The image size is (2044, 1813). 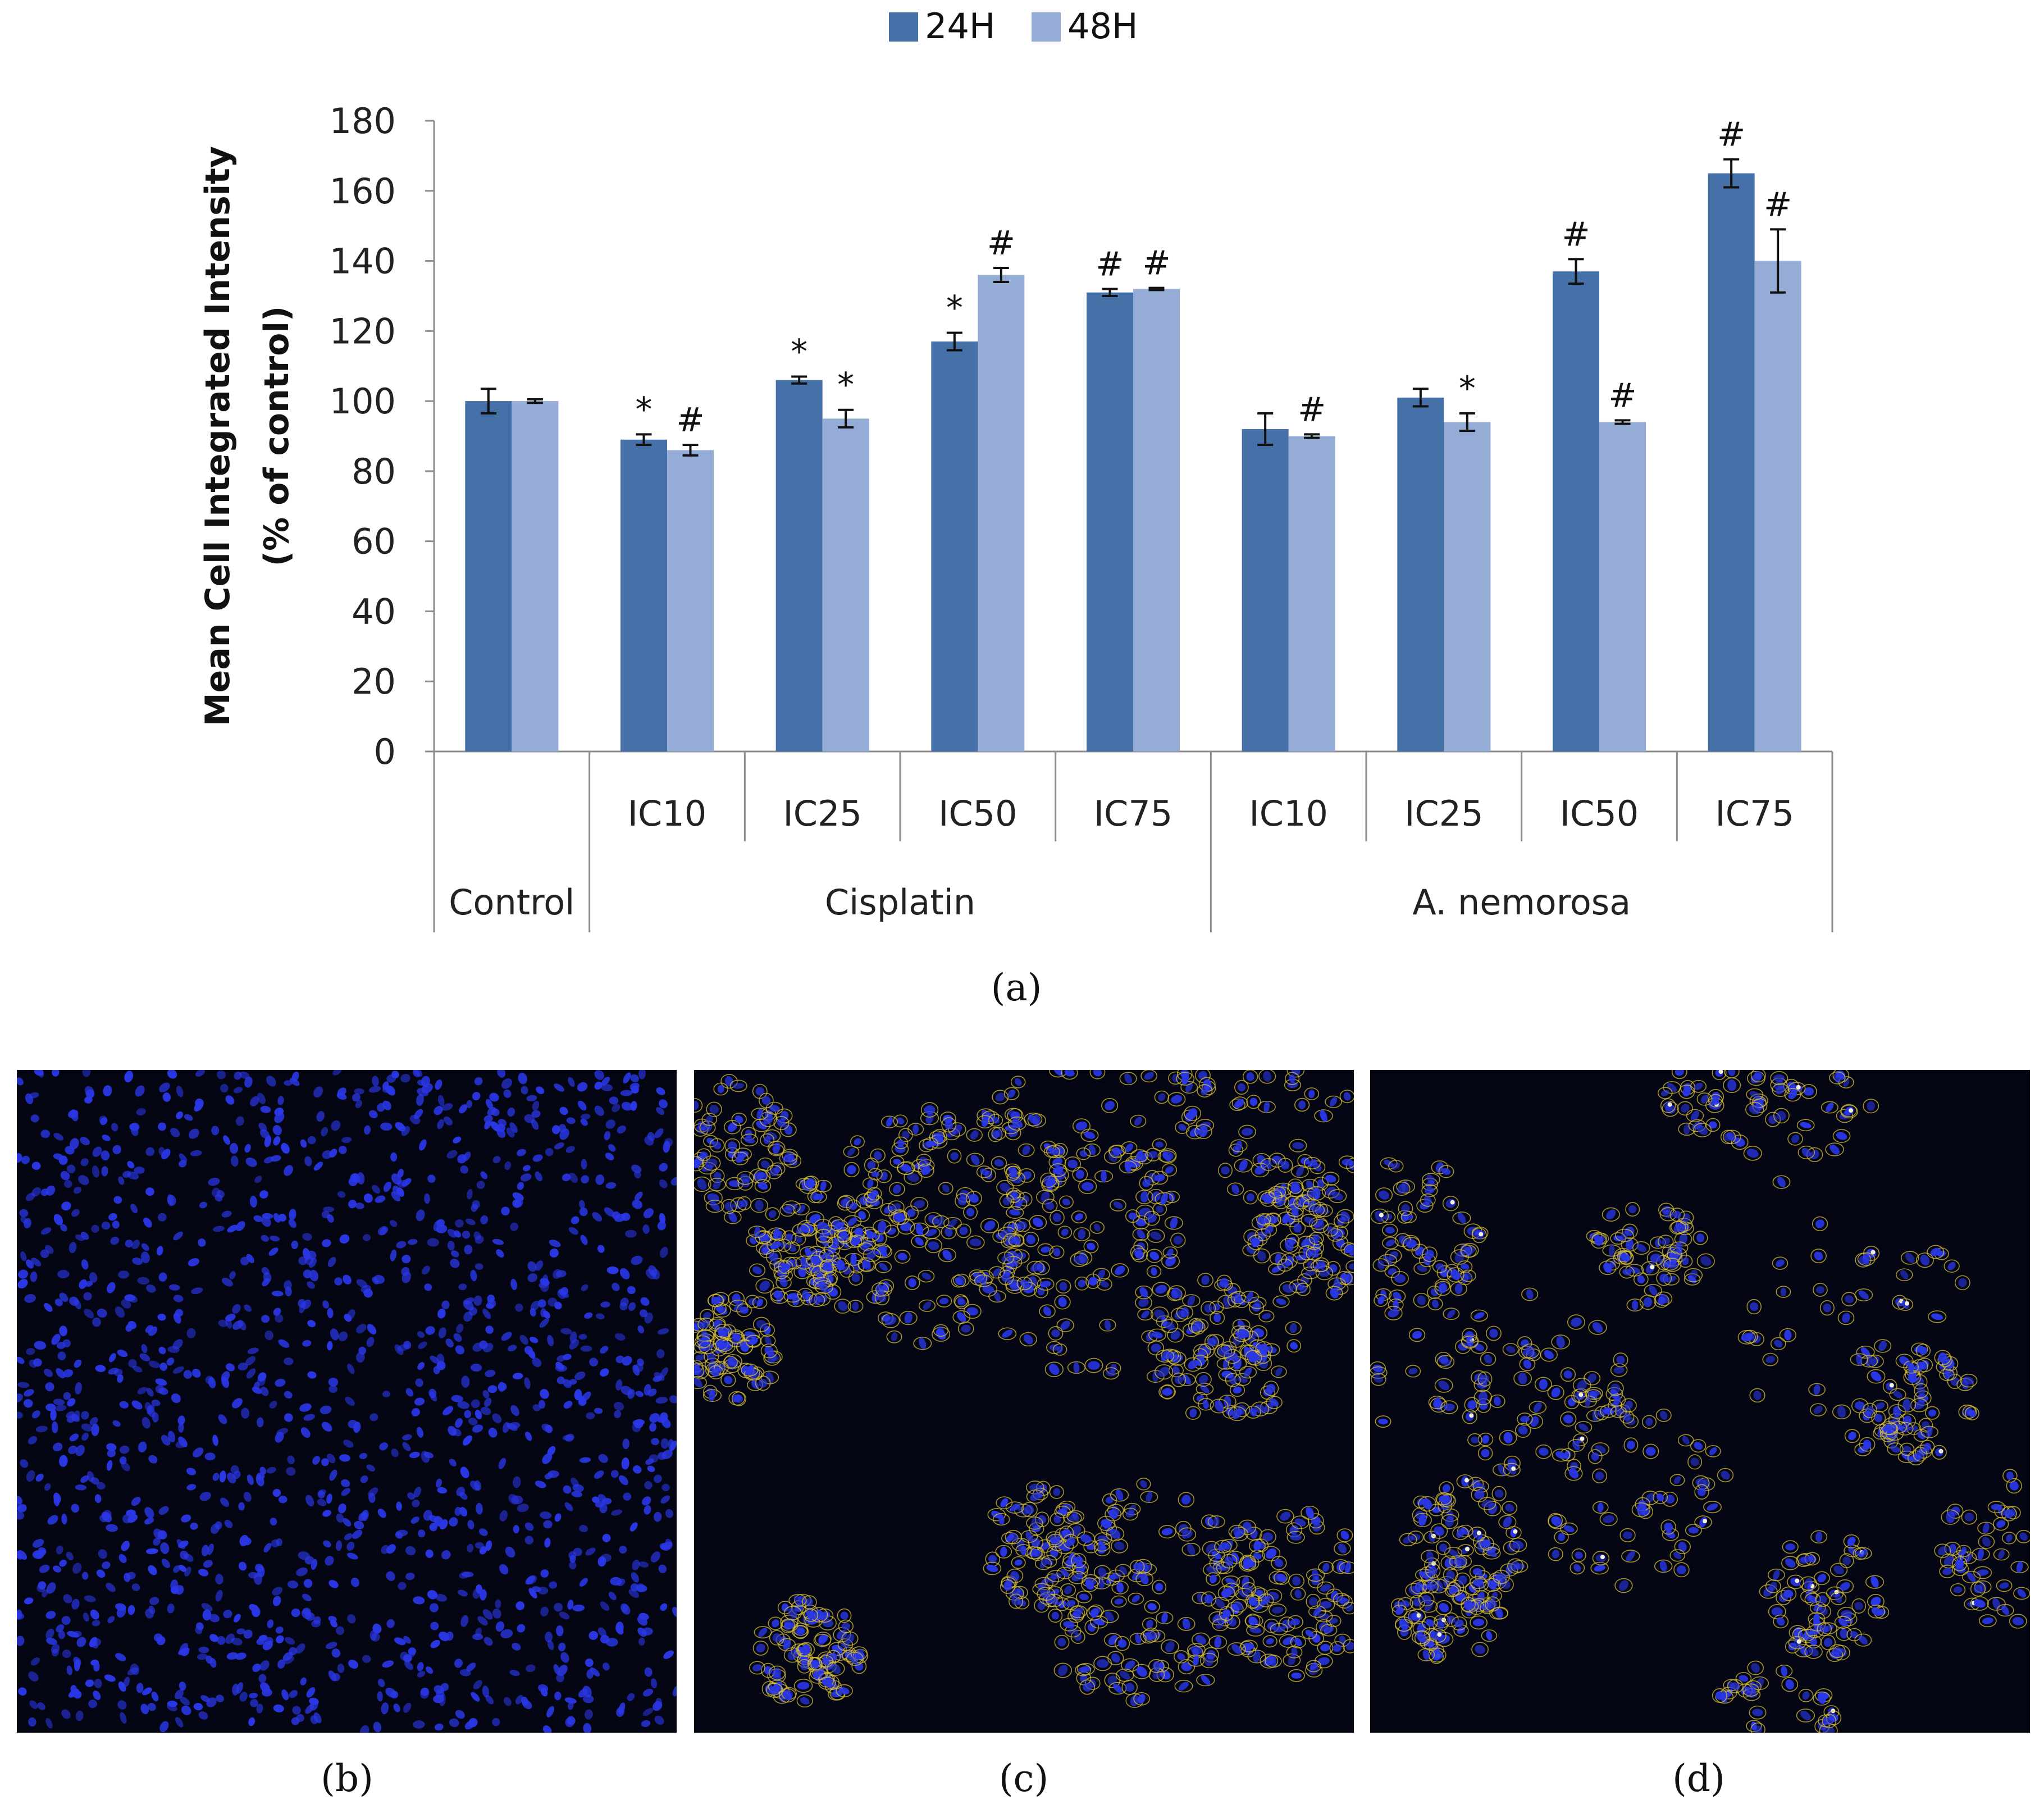 What do you see at coordinates (363, 401) in the screenshot?
I see `y-tick-label: 100` at bounding box center [363, 401].